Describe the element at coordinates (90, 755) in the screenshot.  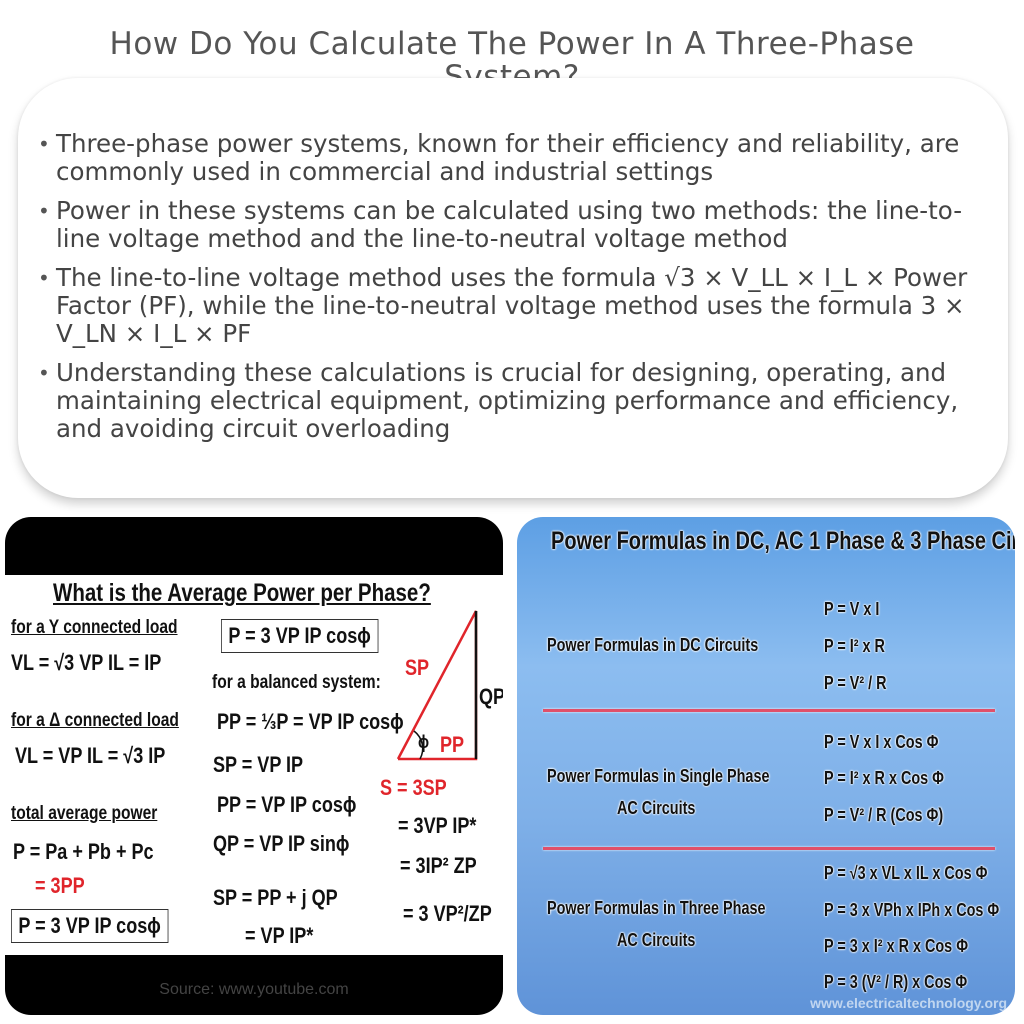
I see `delta-load-equation: VL = VP IL = √3 IP` at that location.